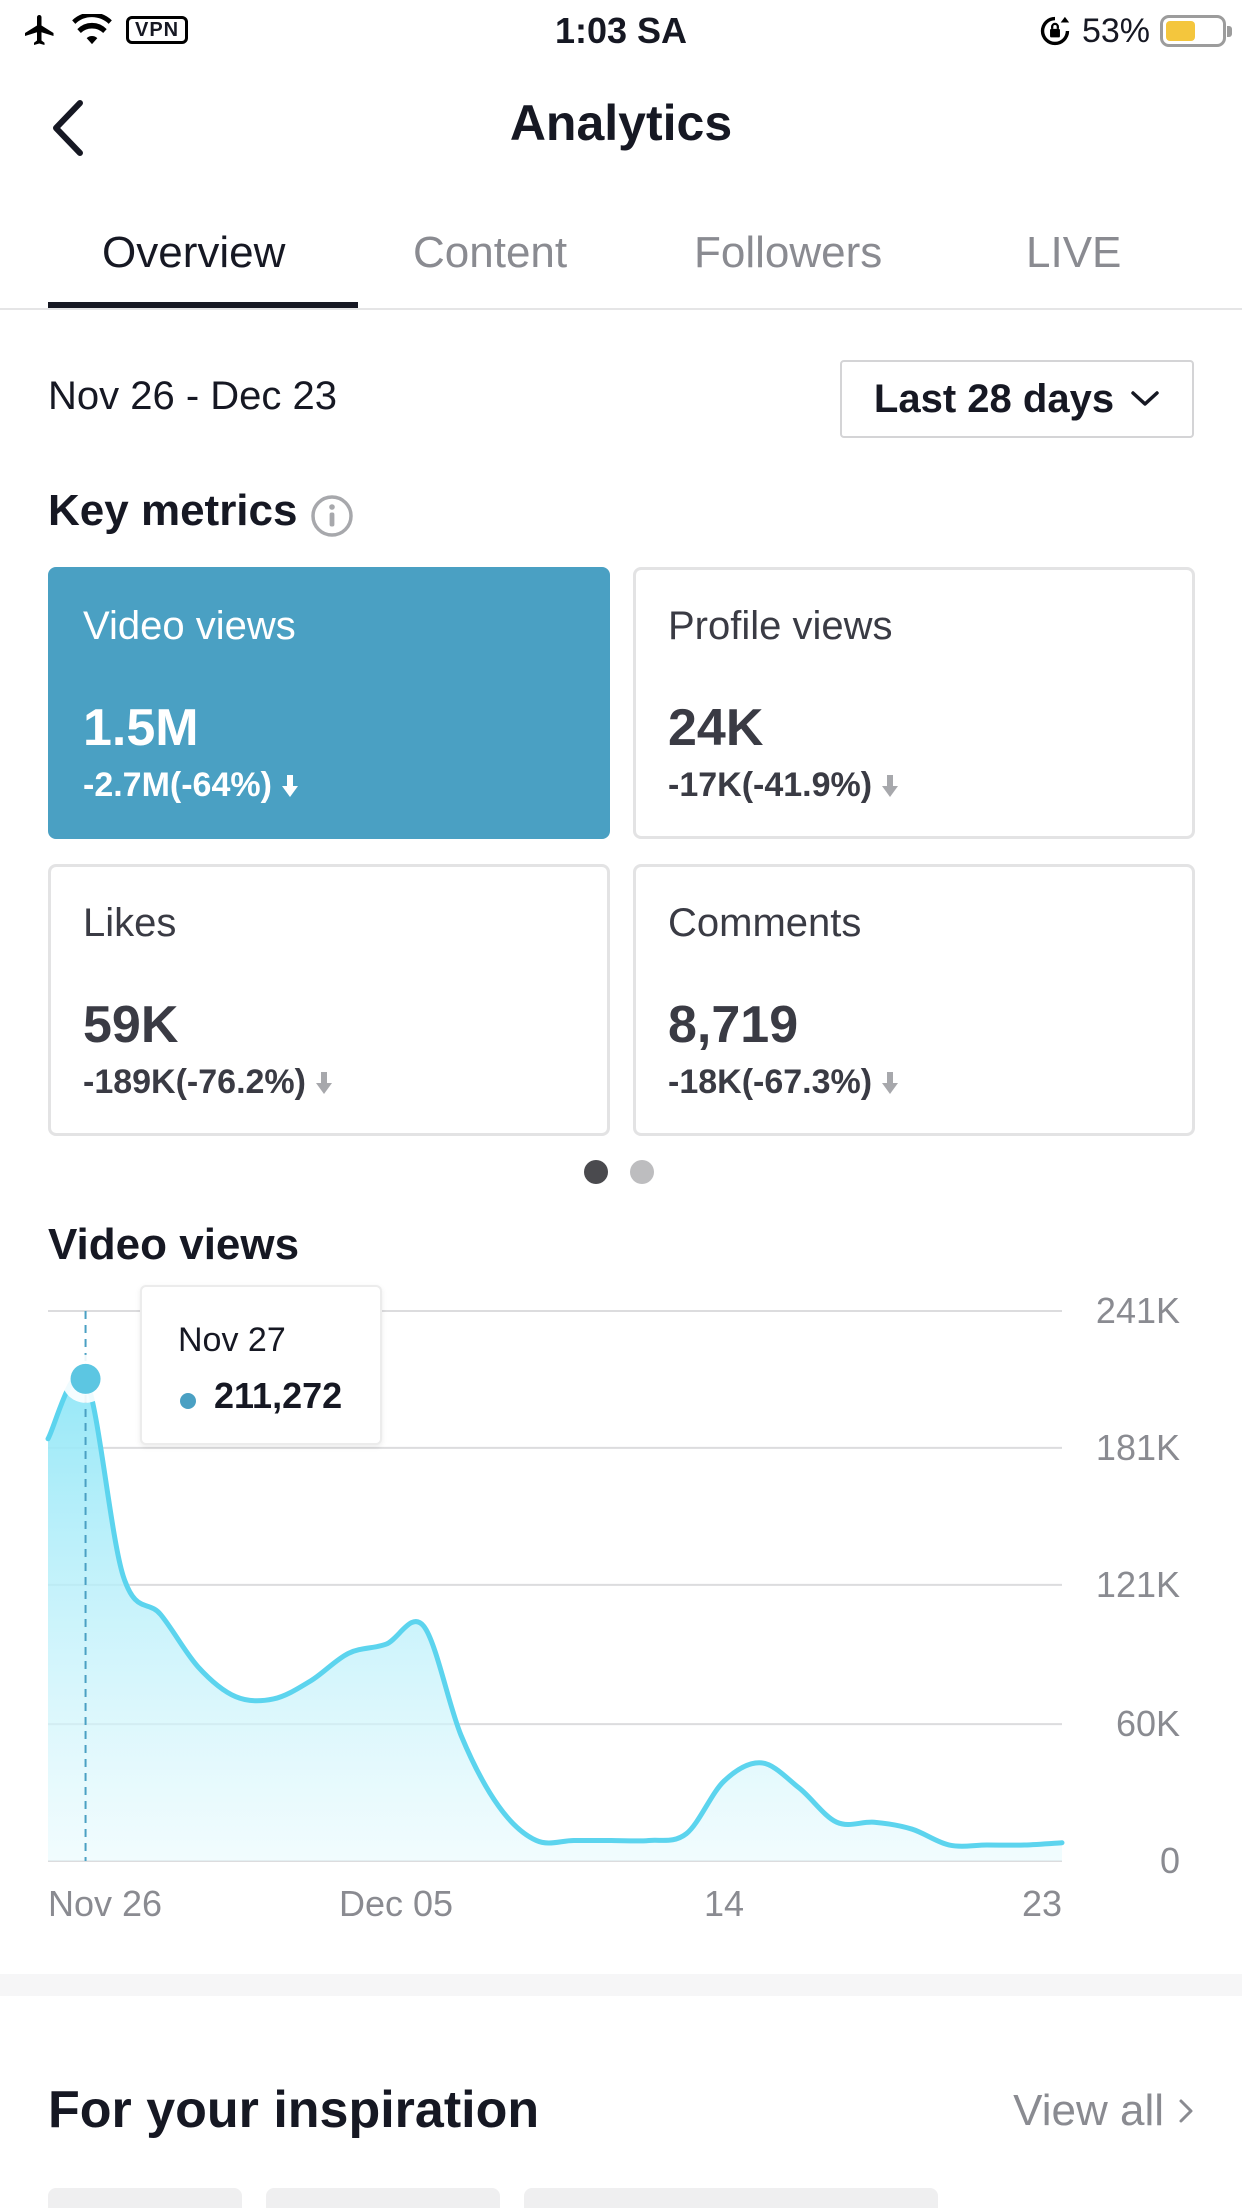 The width and height of the screenshot is (1242, 2208). Describe the element at coordinates (203, 305) in the screenshot. I see `active-tab-indicator` at that location.